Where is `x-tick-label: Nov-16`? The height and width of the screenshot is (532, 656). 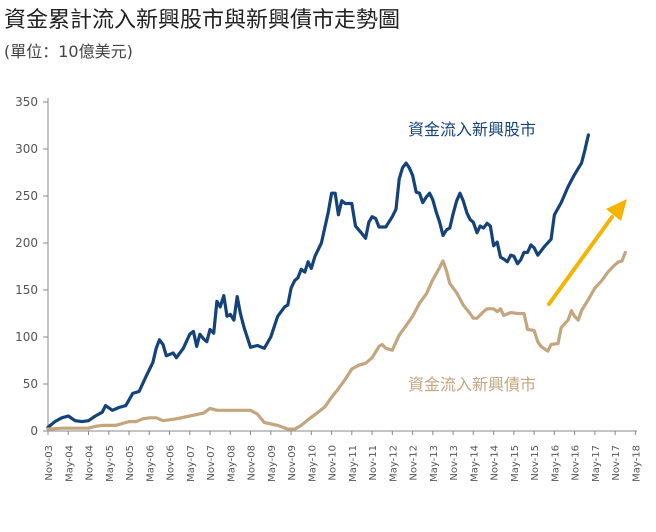
x-tick-label: Nov-16 is located at coordinates (576, 463).